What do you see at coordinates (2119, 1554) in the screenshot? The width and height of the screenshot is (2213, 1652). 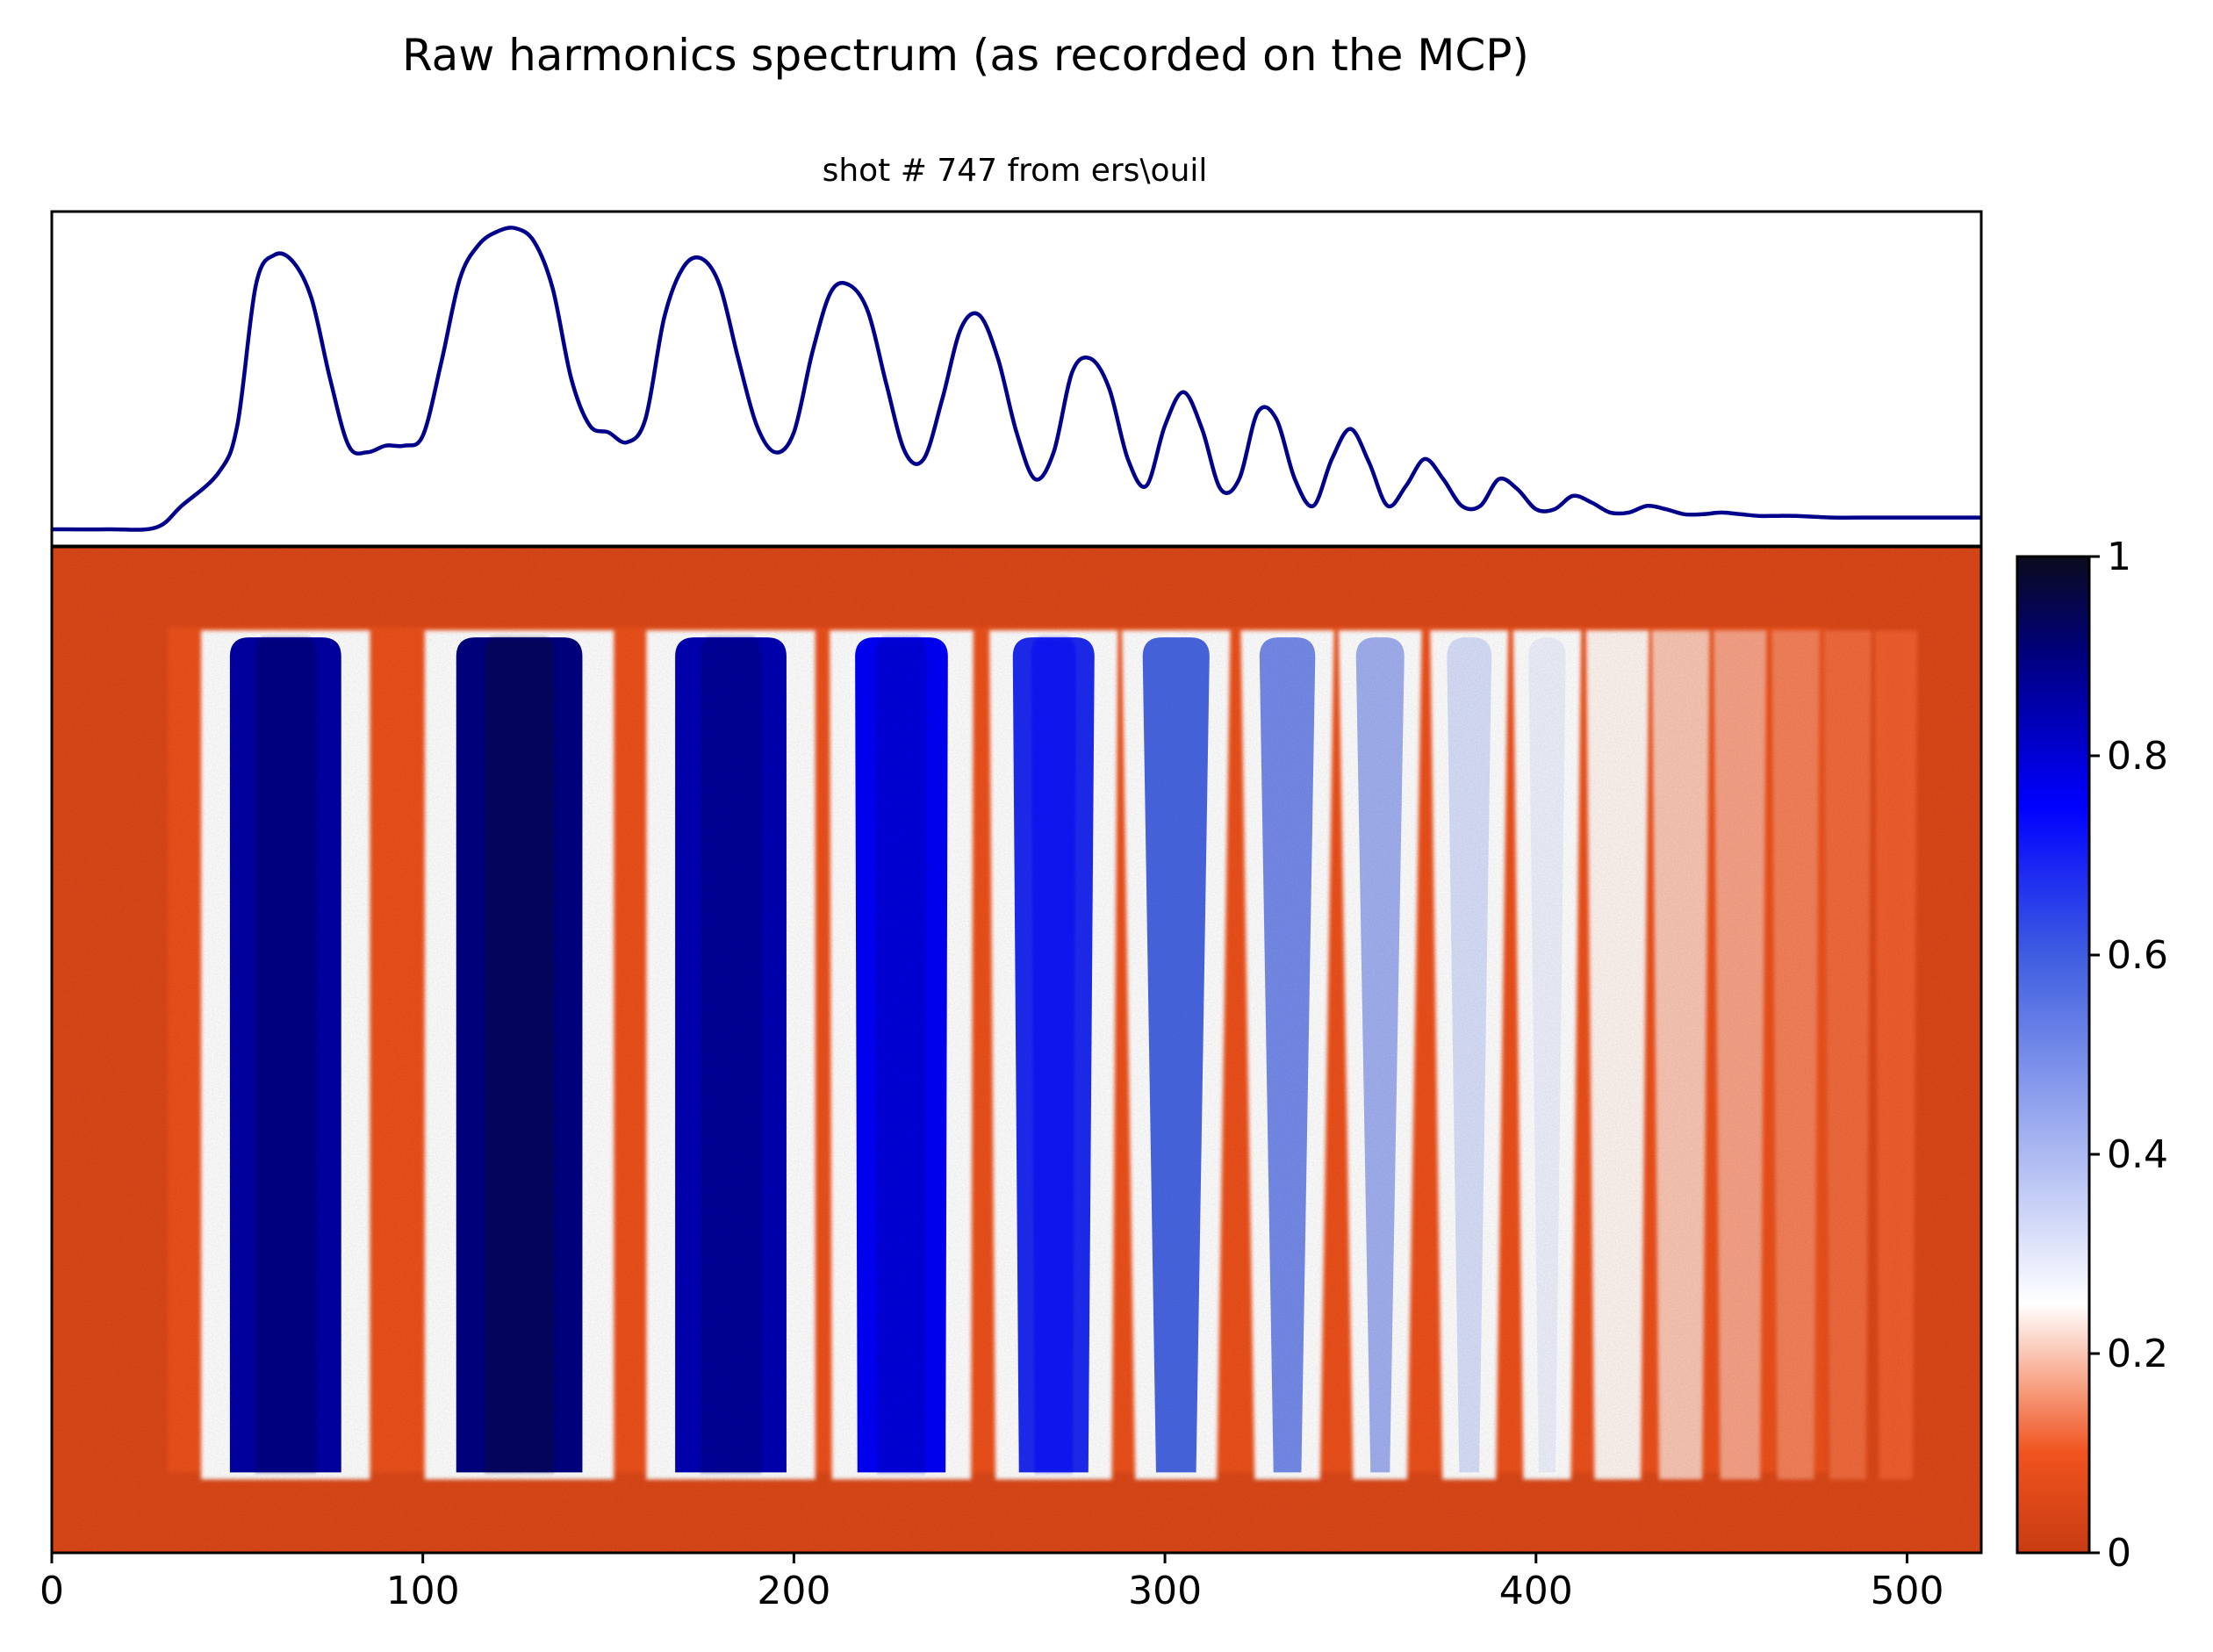 I see `colorbar-tick-label: 0` at bounding box center [2119, 1554].